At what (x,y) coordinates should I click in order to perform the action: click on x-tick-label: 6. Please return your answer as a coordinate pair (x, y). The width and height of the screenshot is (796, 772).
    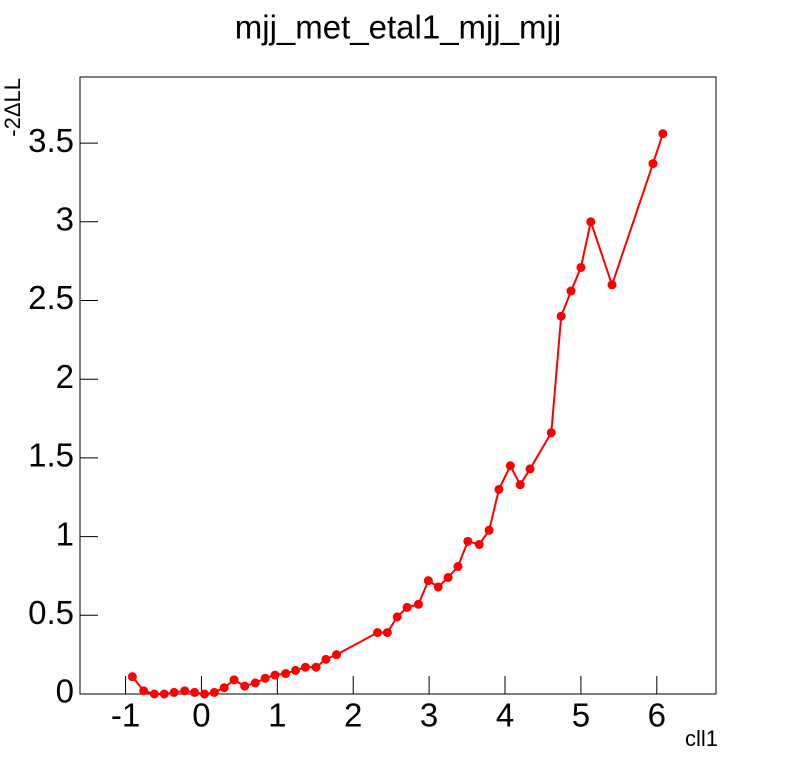
    Looking at the image, I should click on (657, 715).